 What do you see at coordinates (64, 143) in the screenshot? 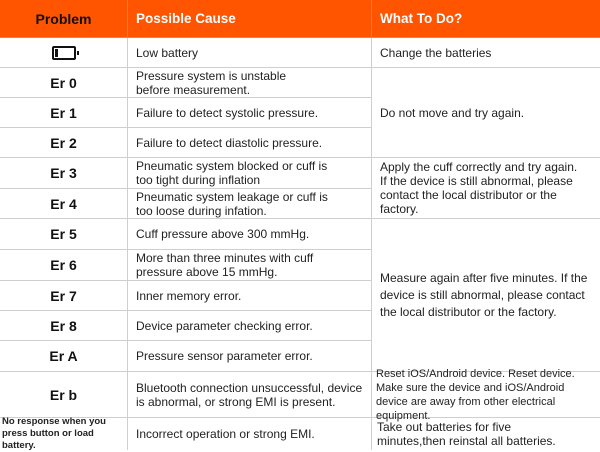
I see `problem-cell: Er 2` at bounding box center [64, 143].